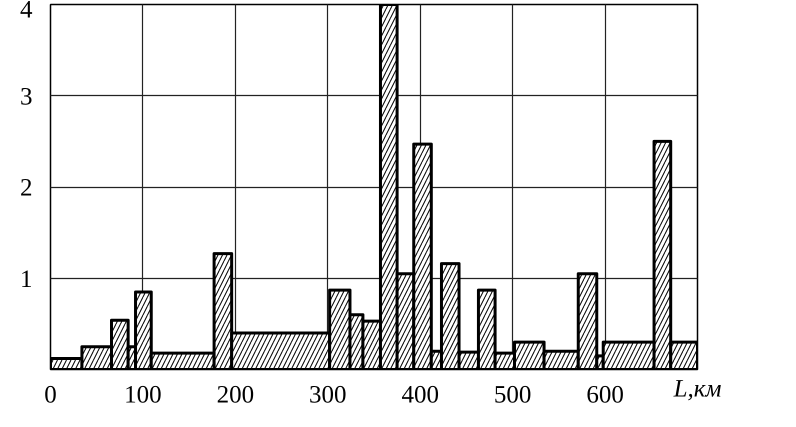 This screenshot has width=796, height=427. I want to click on x-tick-label: 600, so click(605, 395).